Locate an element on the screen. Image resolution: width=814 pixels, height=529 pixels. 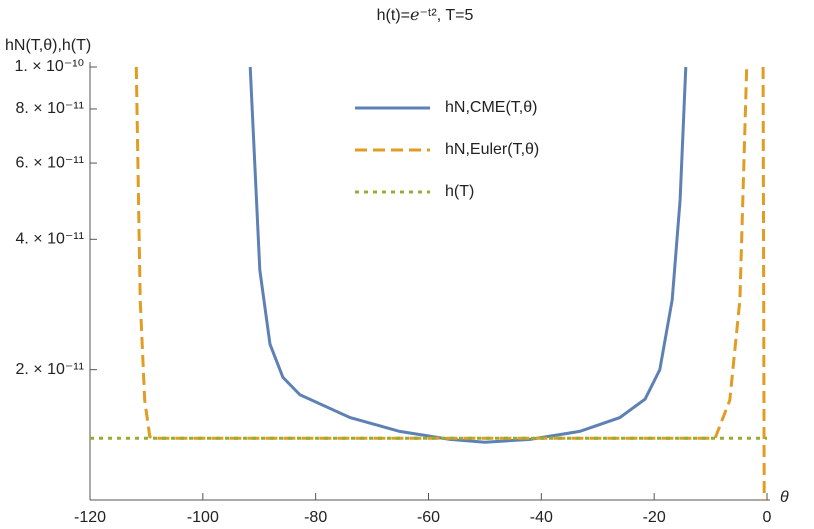
legend-label: hN,Euler(T,θ) is located at coordinates (492, 149).